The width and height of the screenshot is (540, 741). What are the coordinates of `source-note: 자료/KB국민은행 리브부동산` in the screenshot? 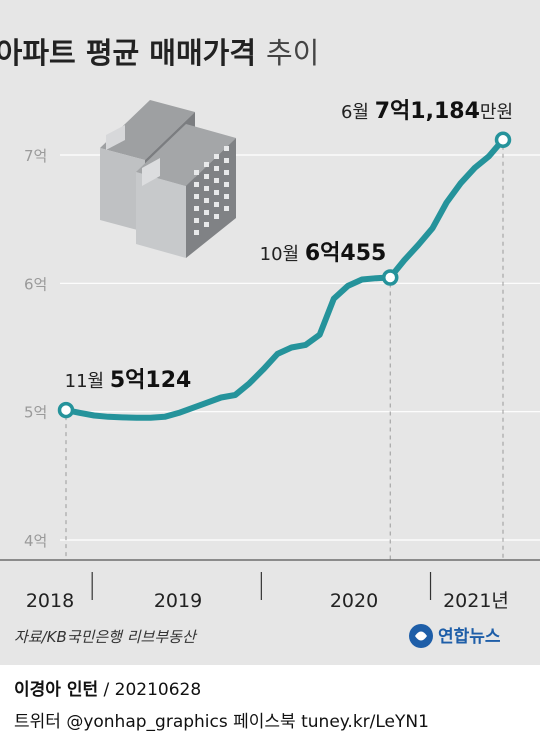 It's located at (106, 637).